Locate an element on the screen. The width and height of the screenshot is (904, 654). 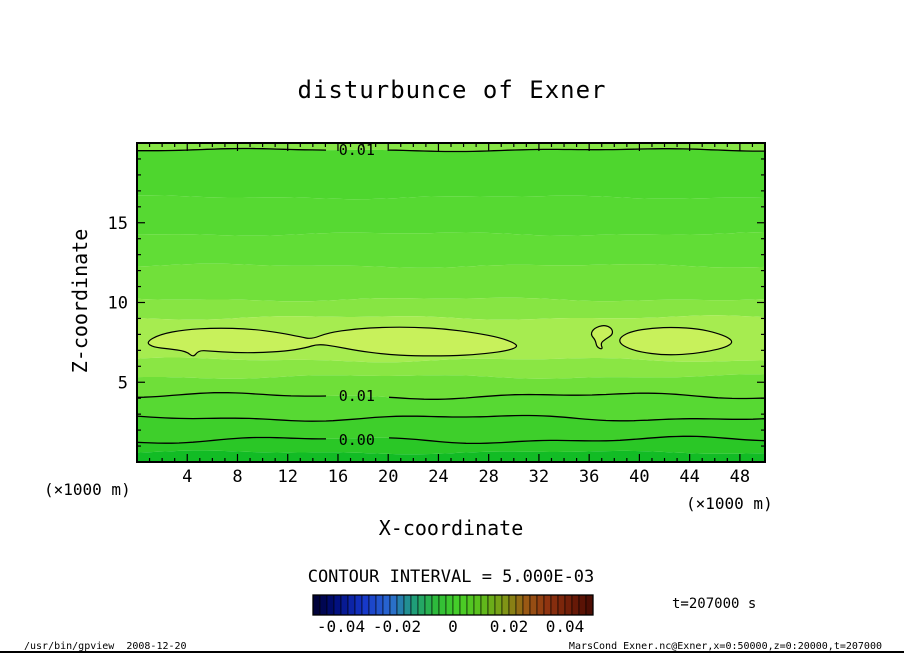
x-tick-label: 4 is located at coordinates (187, 477).